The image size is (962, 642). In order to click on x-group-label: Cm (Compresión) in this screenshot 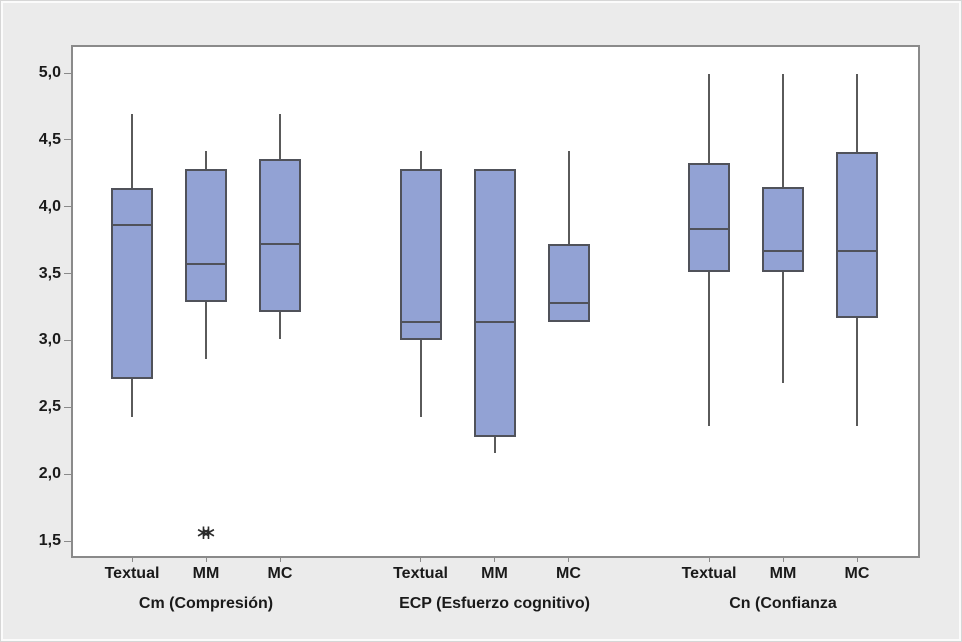, I will do `click(206, 603)`.